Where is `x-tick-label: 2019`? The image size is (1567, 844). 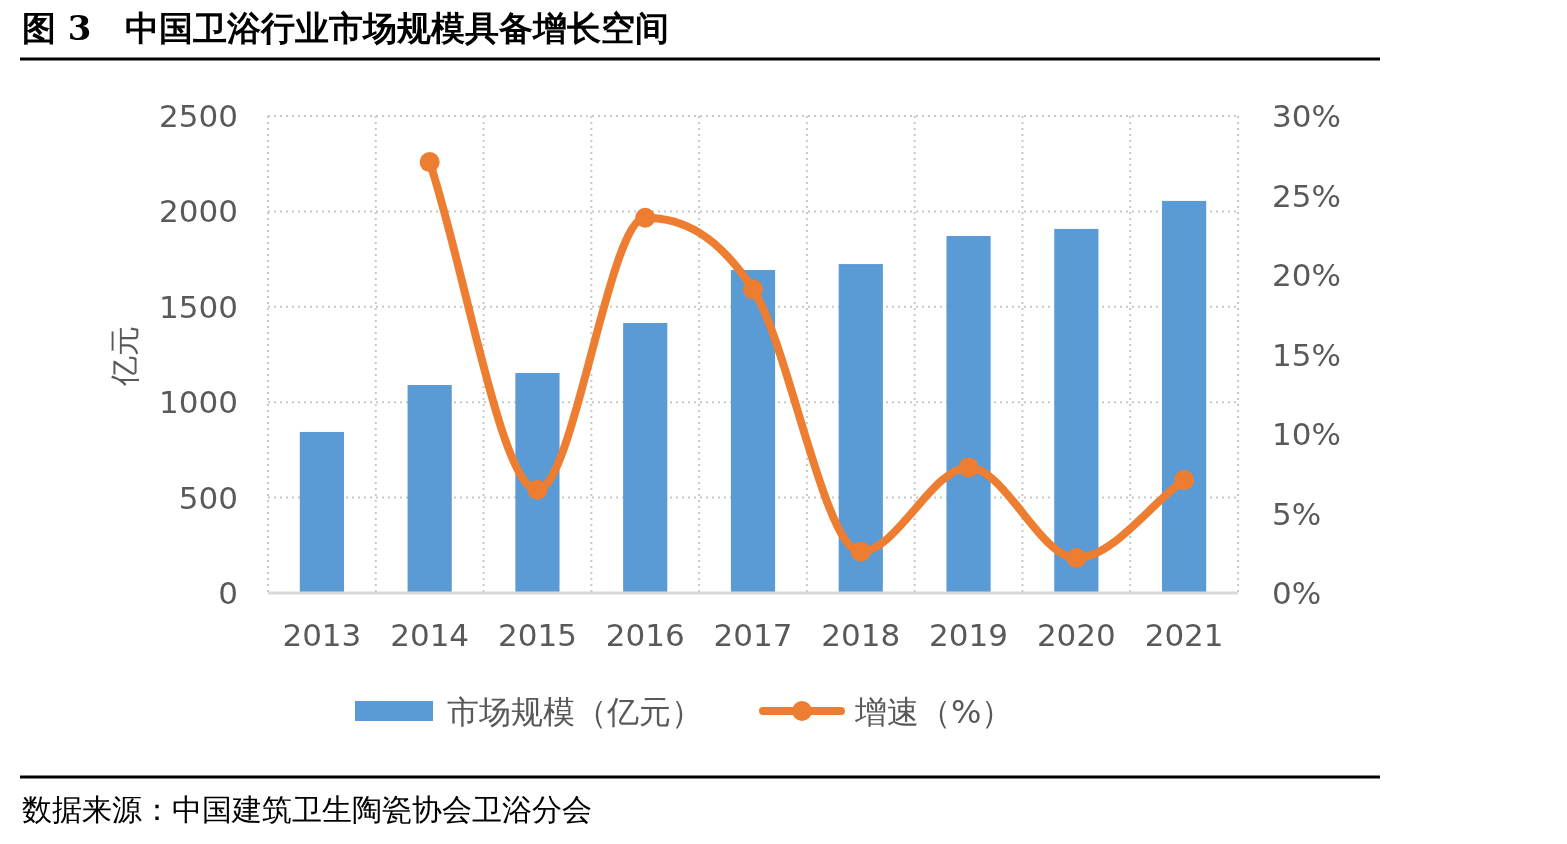
x-tick-label: 2019 is located at coordinates (969, 635).